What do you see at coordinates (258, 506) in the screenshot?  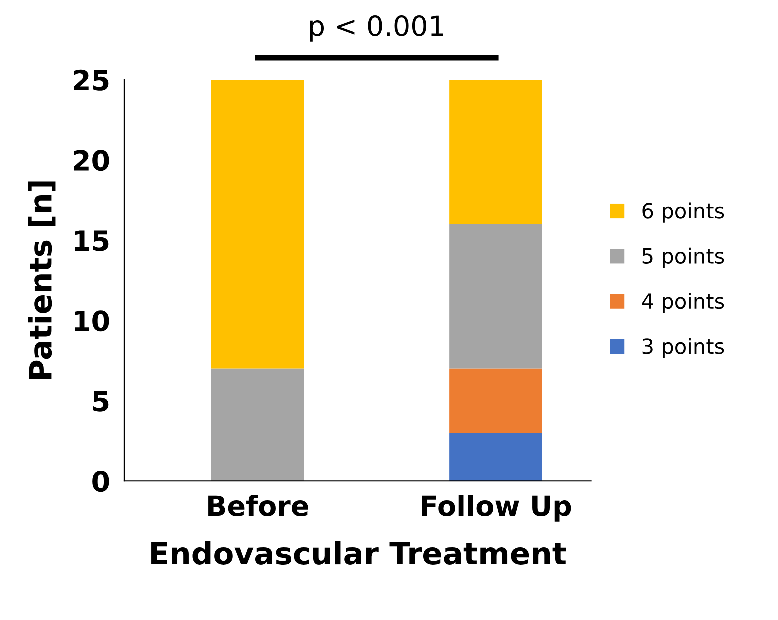 I see `x-tick-label: Before` at bounding box center [258, 506].